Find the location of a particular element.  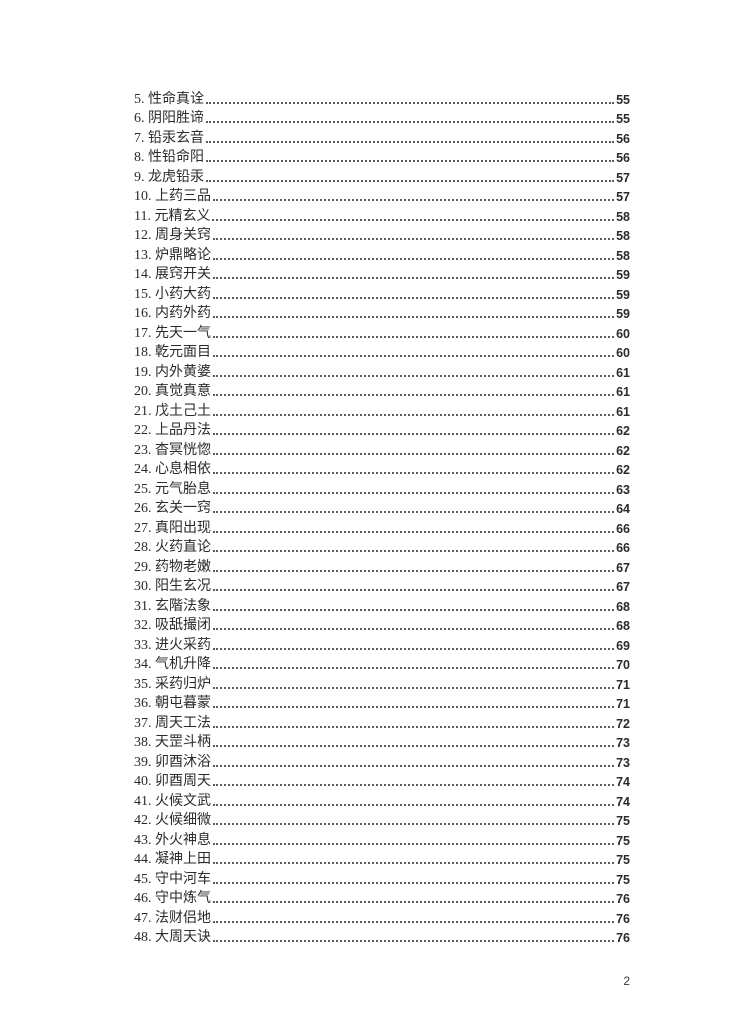

toc-entry-title: 7. 铅汞玄音 is located at coordinates (169, 138).